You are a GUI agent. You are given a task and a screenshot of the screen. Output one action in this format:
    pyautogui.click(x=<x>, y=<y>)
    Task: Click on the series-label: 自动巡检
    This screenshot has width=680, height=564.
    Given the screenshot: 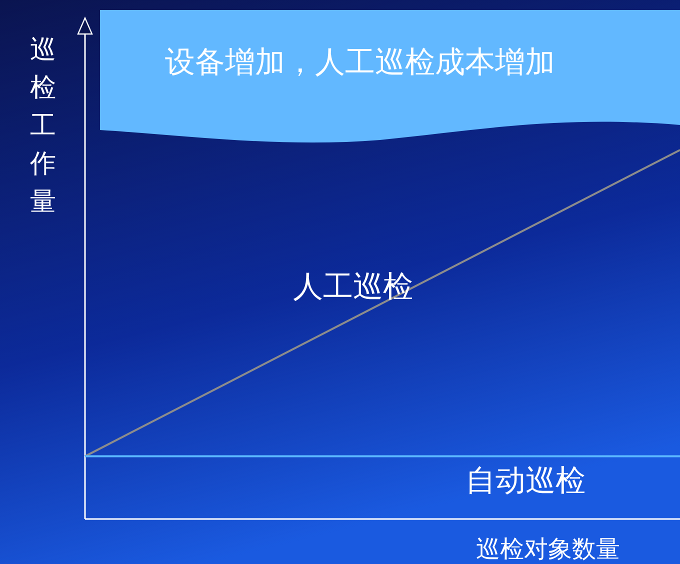 What is the action you would take?
    pyautogui.click(x=525, y=480)
    